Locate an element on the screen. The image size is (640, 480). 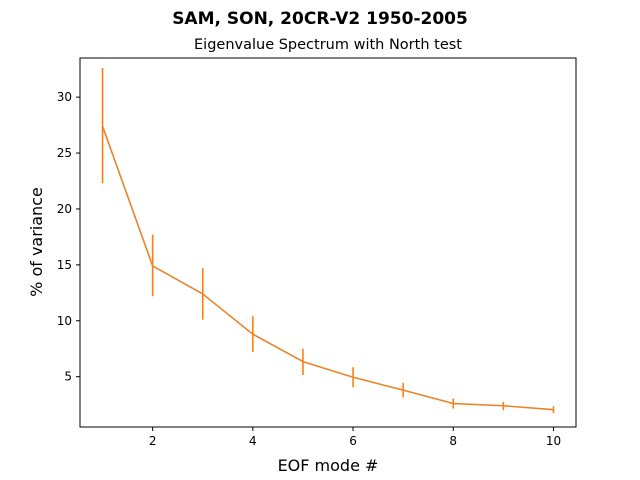
x-axis: 2 4 6 8 10 is located at coordinates (355, 437).